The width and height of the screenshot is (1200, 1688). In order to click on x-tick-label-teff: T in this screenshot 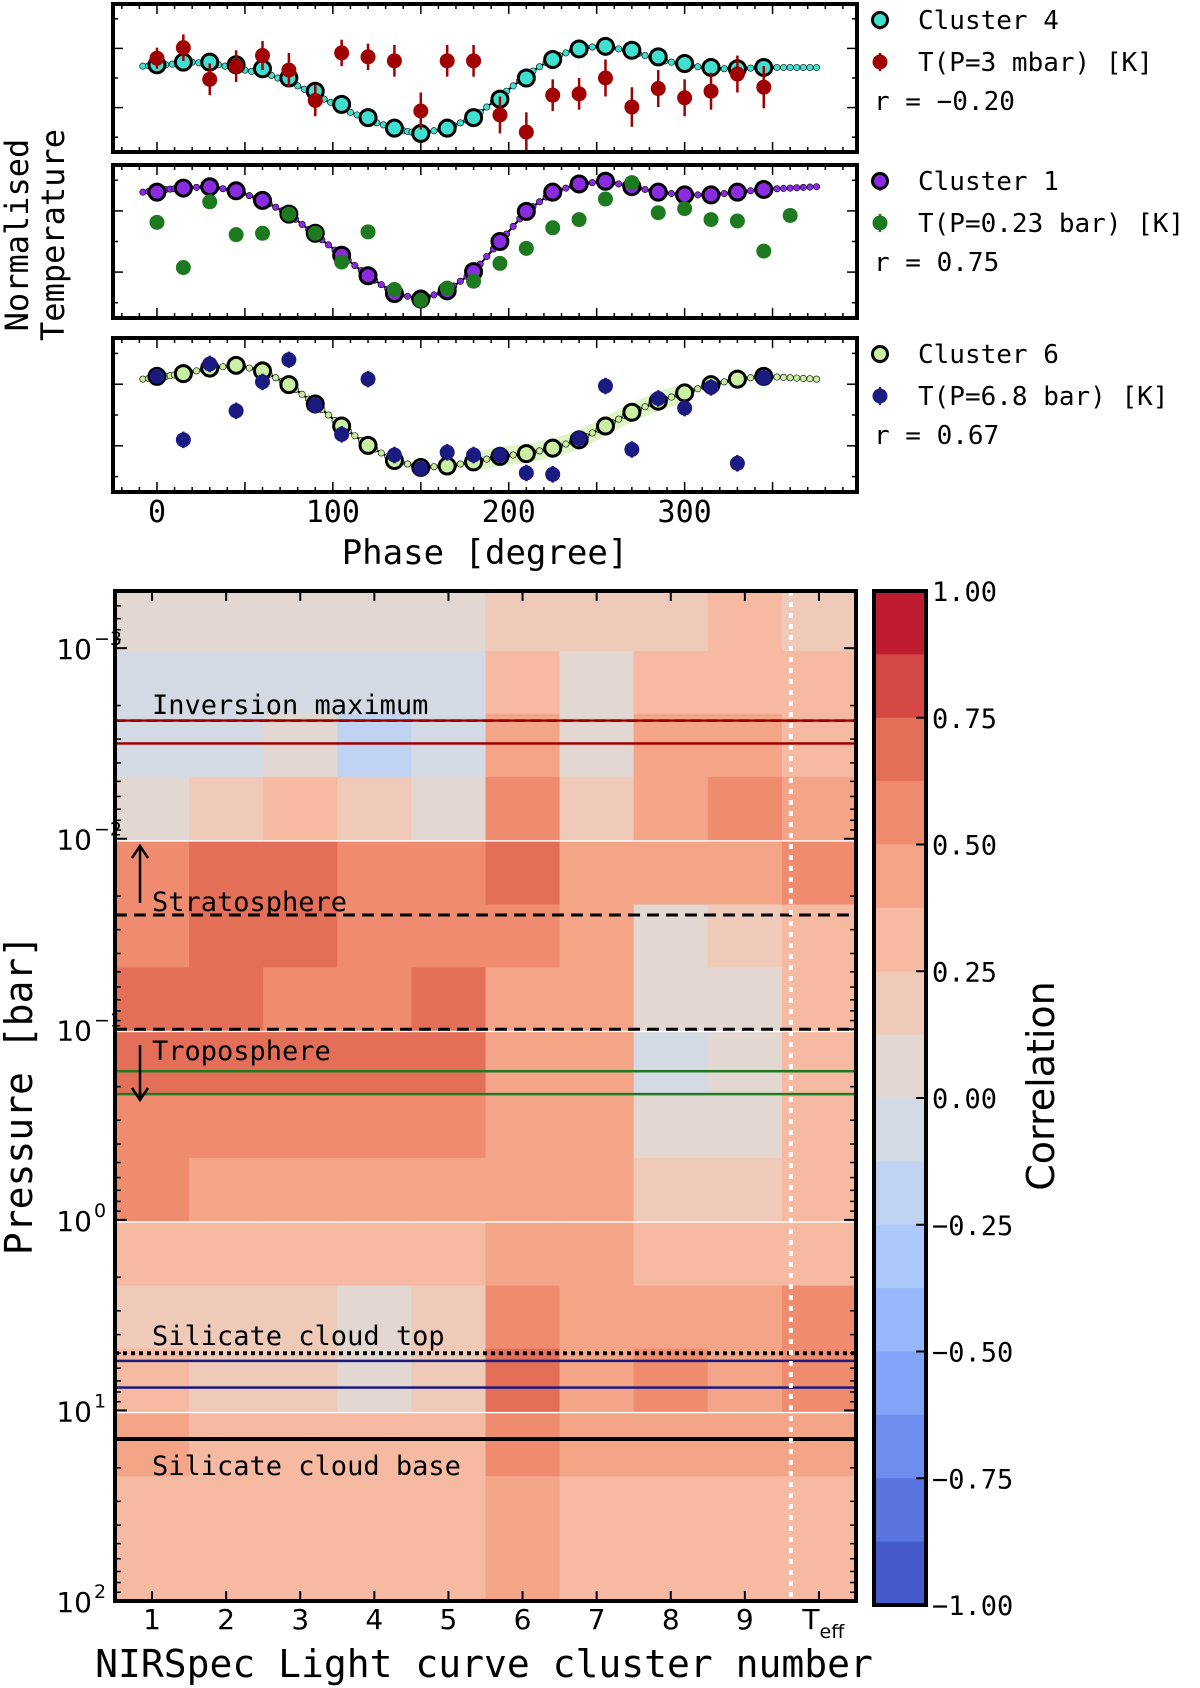, I will do `click(810, 1619)`.